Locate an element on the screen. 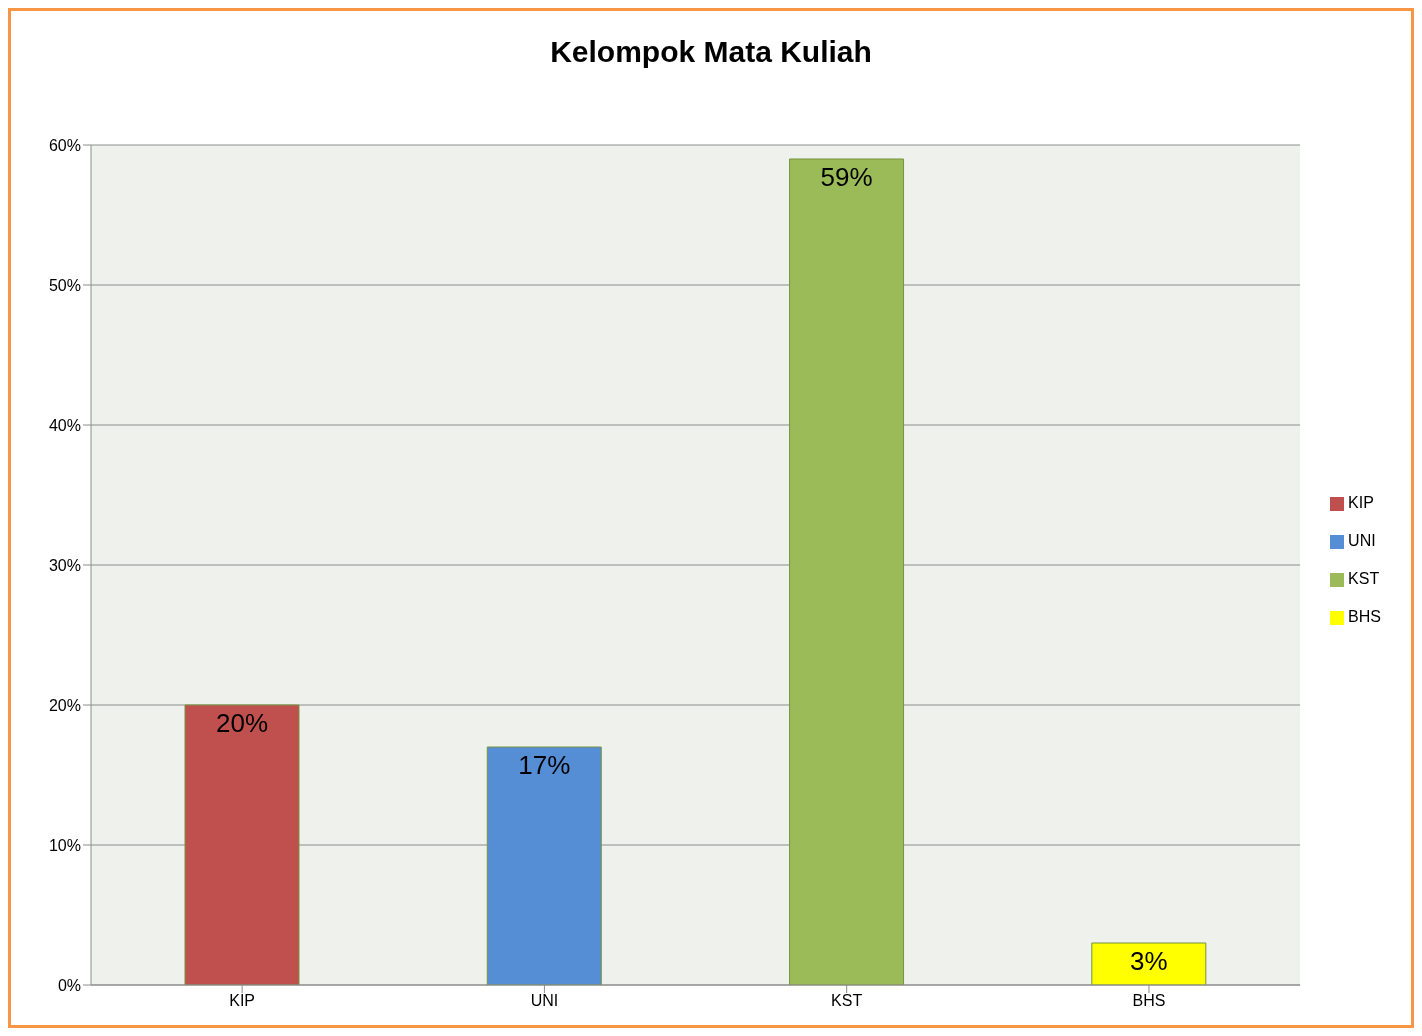 The image size is (1422, 1036). legend-label: KST is located at coordinates (1364, 578).